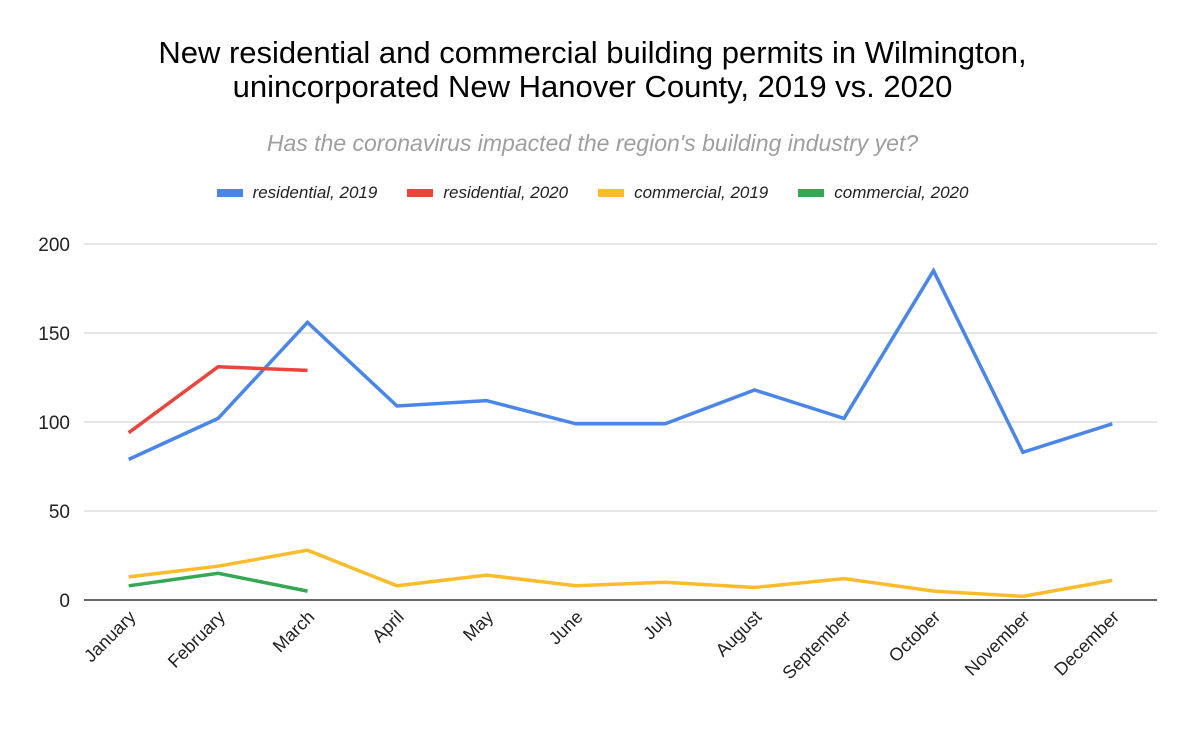 The width and height of the screenshot is (1185, 734). I want to click on x-tick-label: March, so click(294, 632).